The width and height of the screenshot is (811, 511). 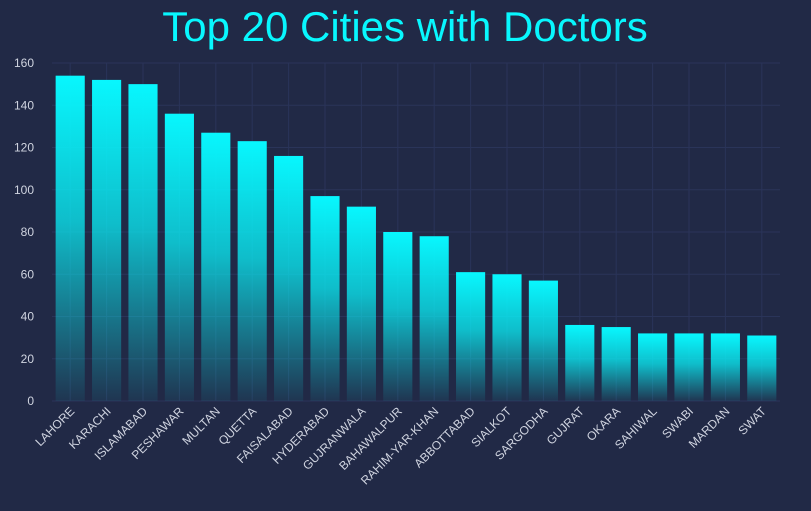 What do you see at coordinates (107, 240) in the screenshot?
I see `bar-karachi` at bounding box center [107, 240].